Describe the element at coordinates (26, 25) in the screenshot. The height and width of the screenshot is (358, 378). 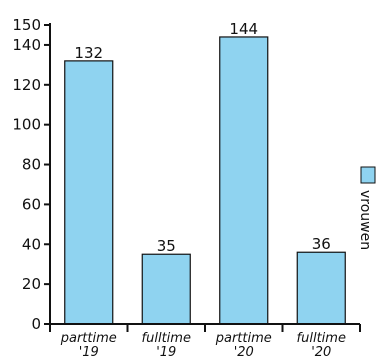
I see `y-tick-label: 150` at that location.